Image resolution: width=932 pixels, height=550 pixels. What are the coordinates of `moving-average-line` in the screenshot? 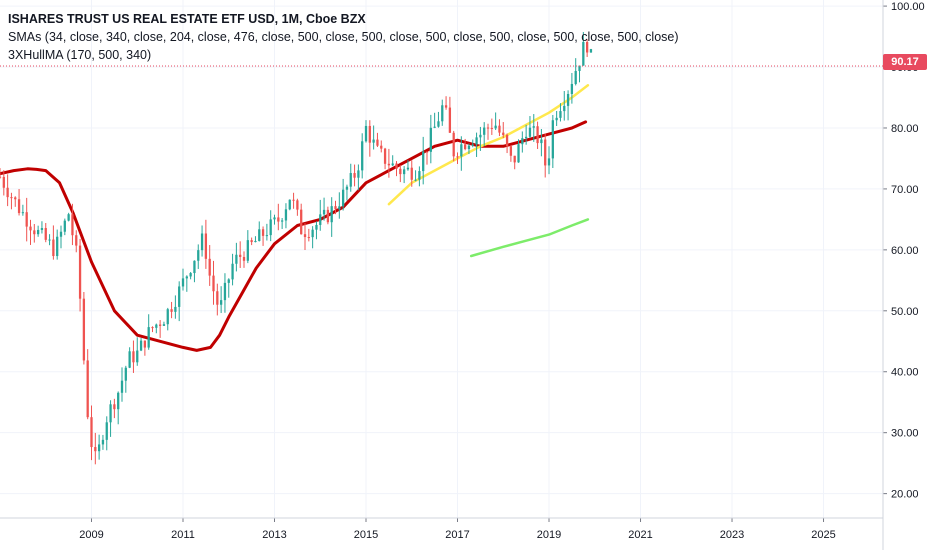 It's located at (529, 238).